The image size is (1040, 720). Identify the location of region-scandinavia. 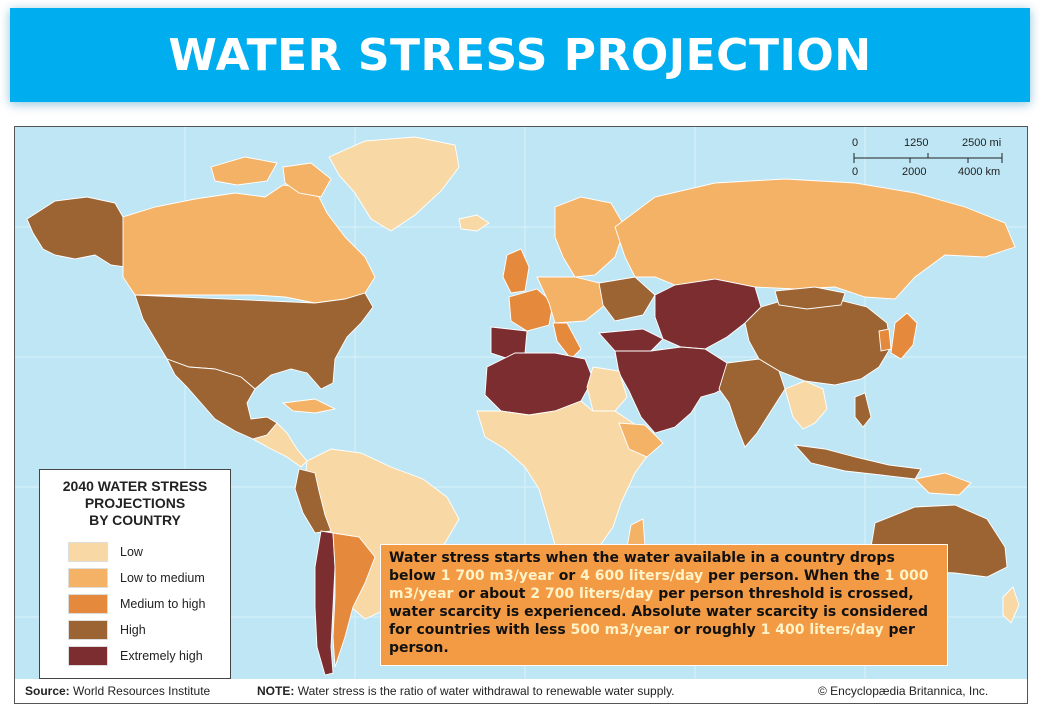
(590, 237).